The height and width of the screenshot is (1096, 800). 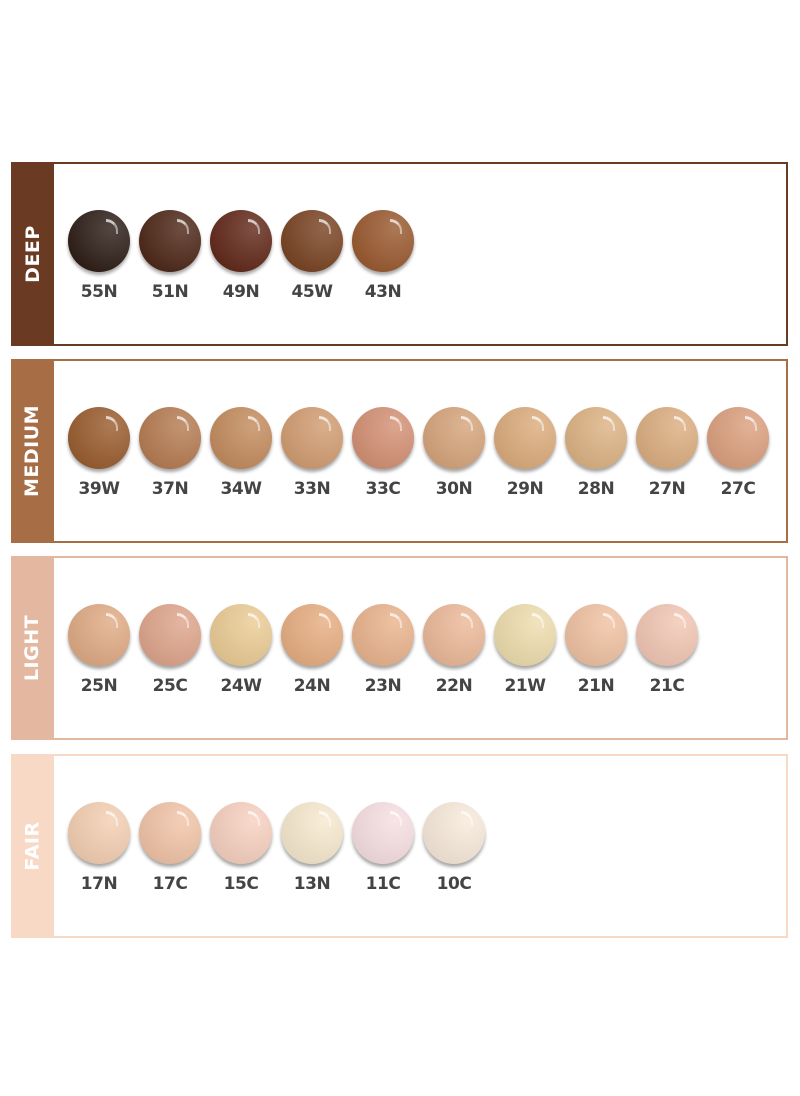 I want to click on shade-code: 15C, so click(x=241, y=884).